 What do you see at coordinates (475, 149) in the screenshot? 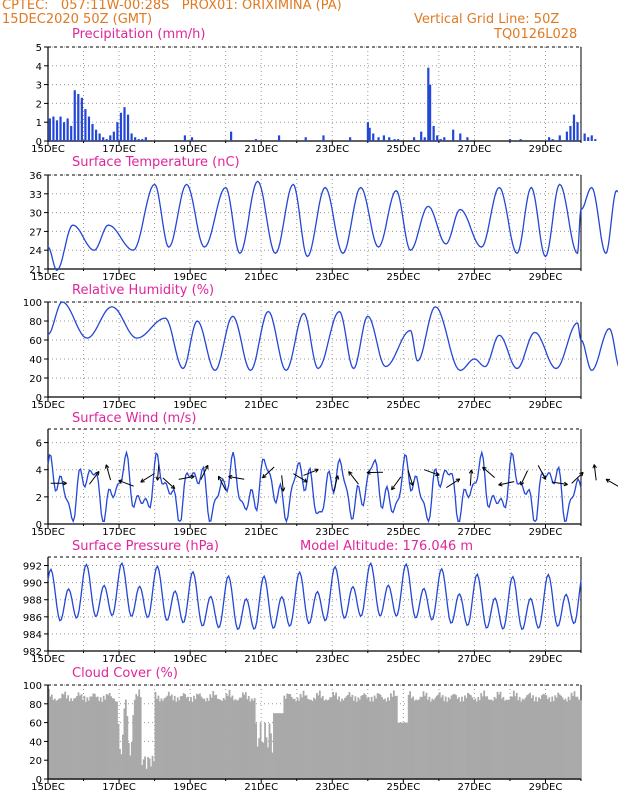
I see `x-tick-label: 27DEC` at bounding box center [475, 149].